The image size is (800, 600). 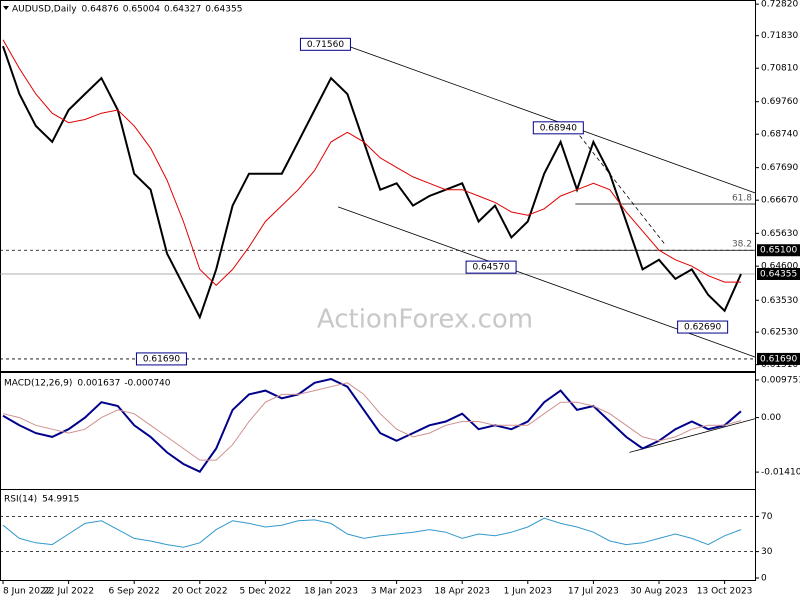 What do you see at coordinates (6, 8) in the screenshot?
I see `menu-arrow` at bounding box center [6, 8].